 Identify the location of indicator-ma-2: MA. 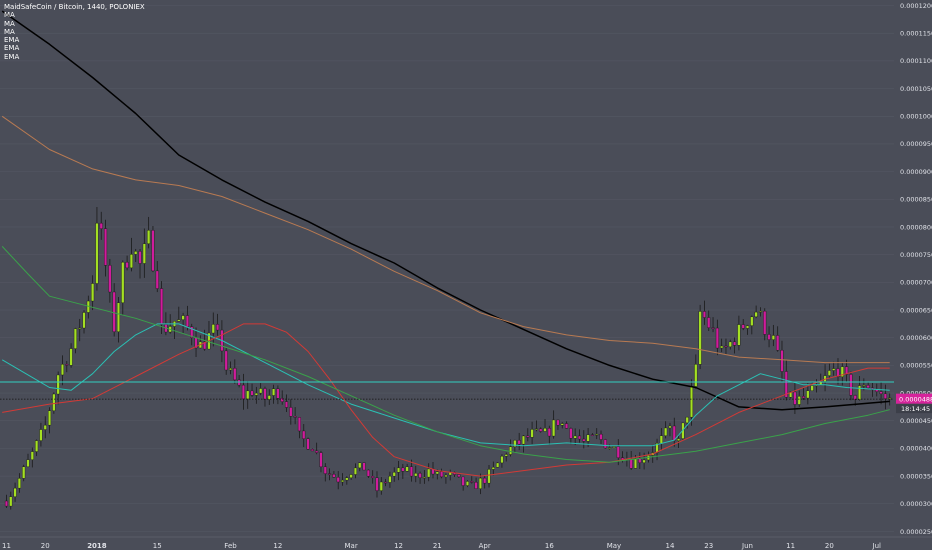
(9, 23).